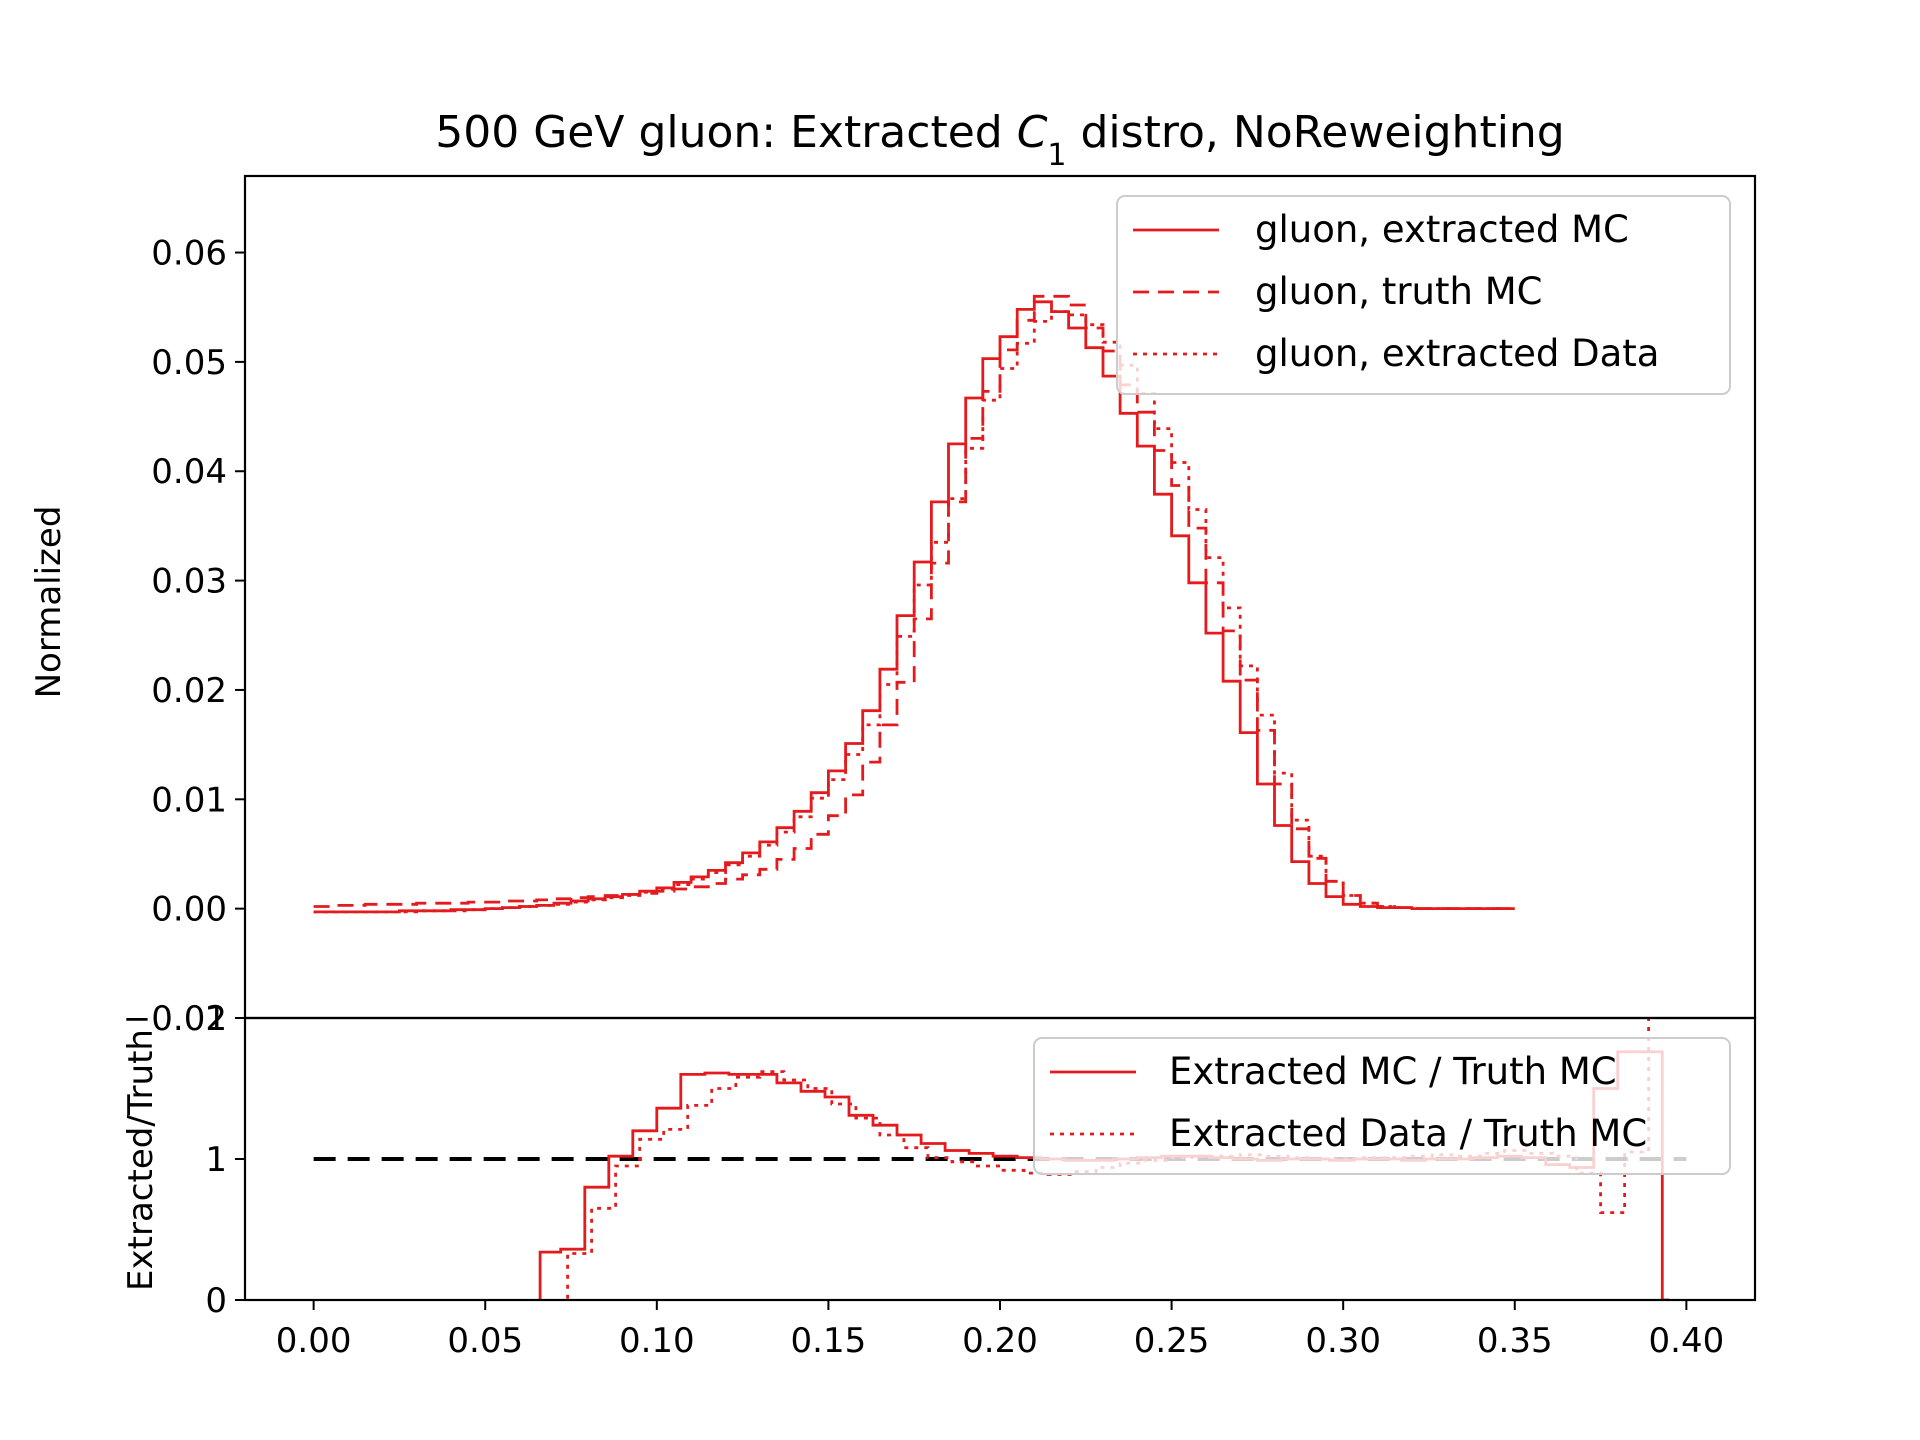 The height and width of the screenshot is (1440, 1920). What do you see at coordinates (216, 1019) in the screenshot?
I see `ratio-y-tick-label: 2` at bounding box center [216, 1019].